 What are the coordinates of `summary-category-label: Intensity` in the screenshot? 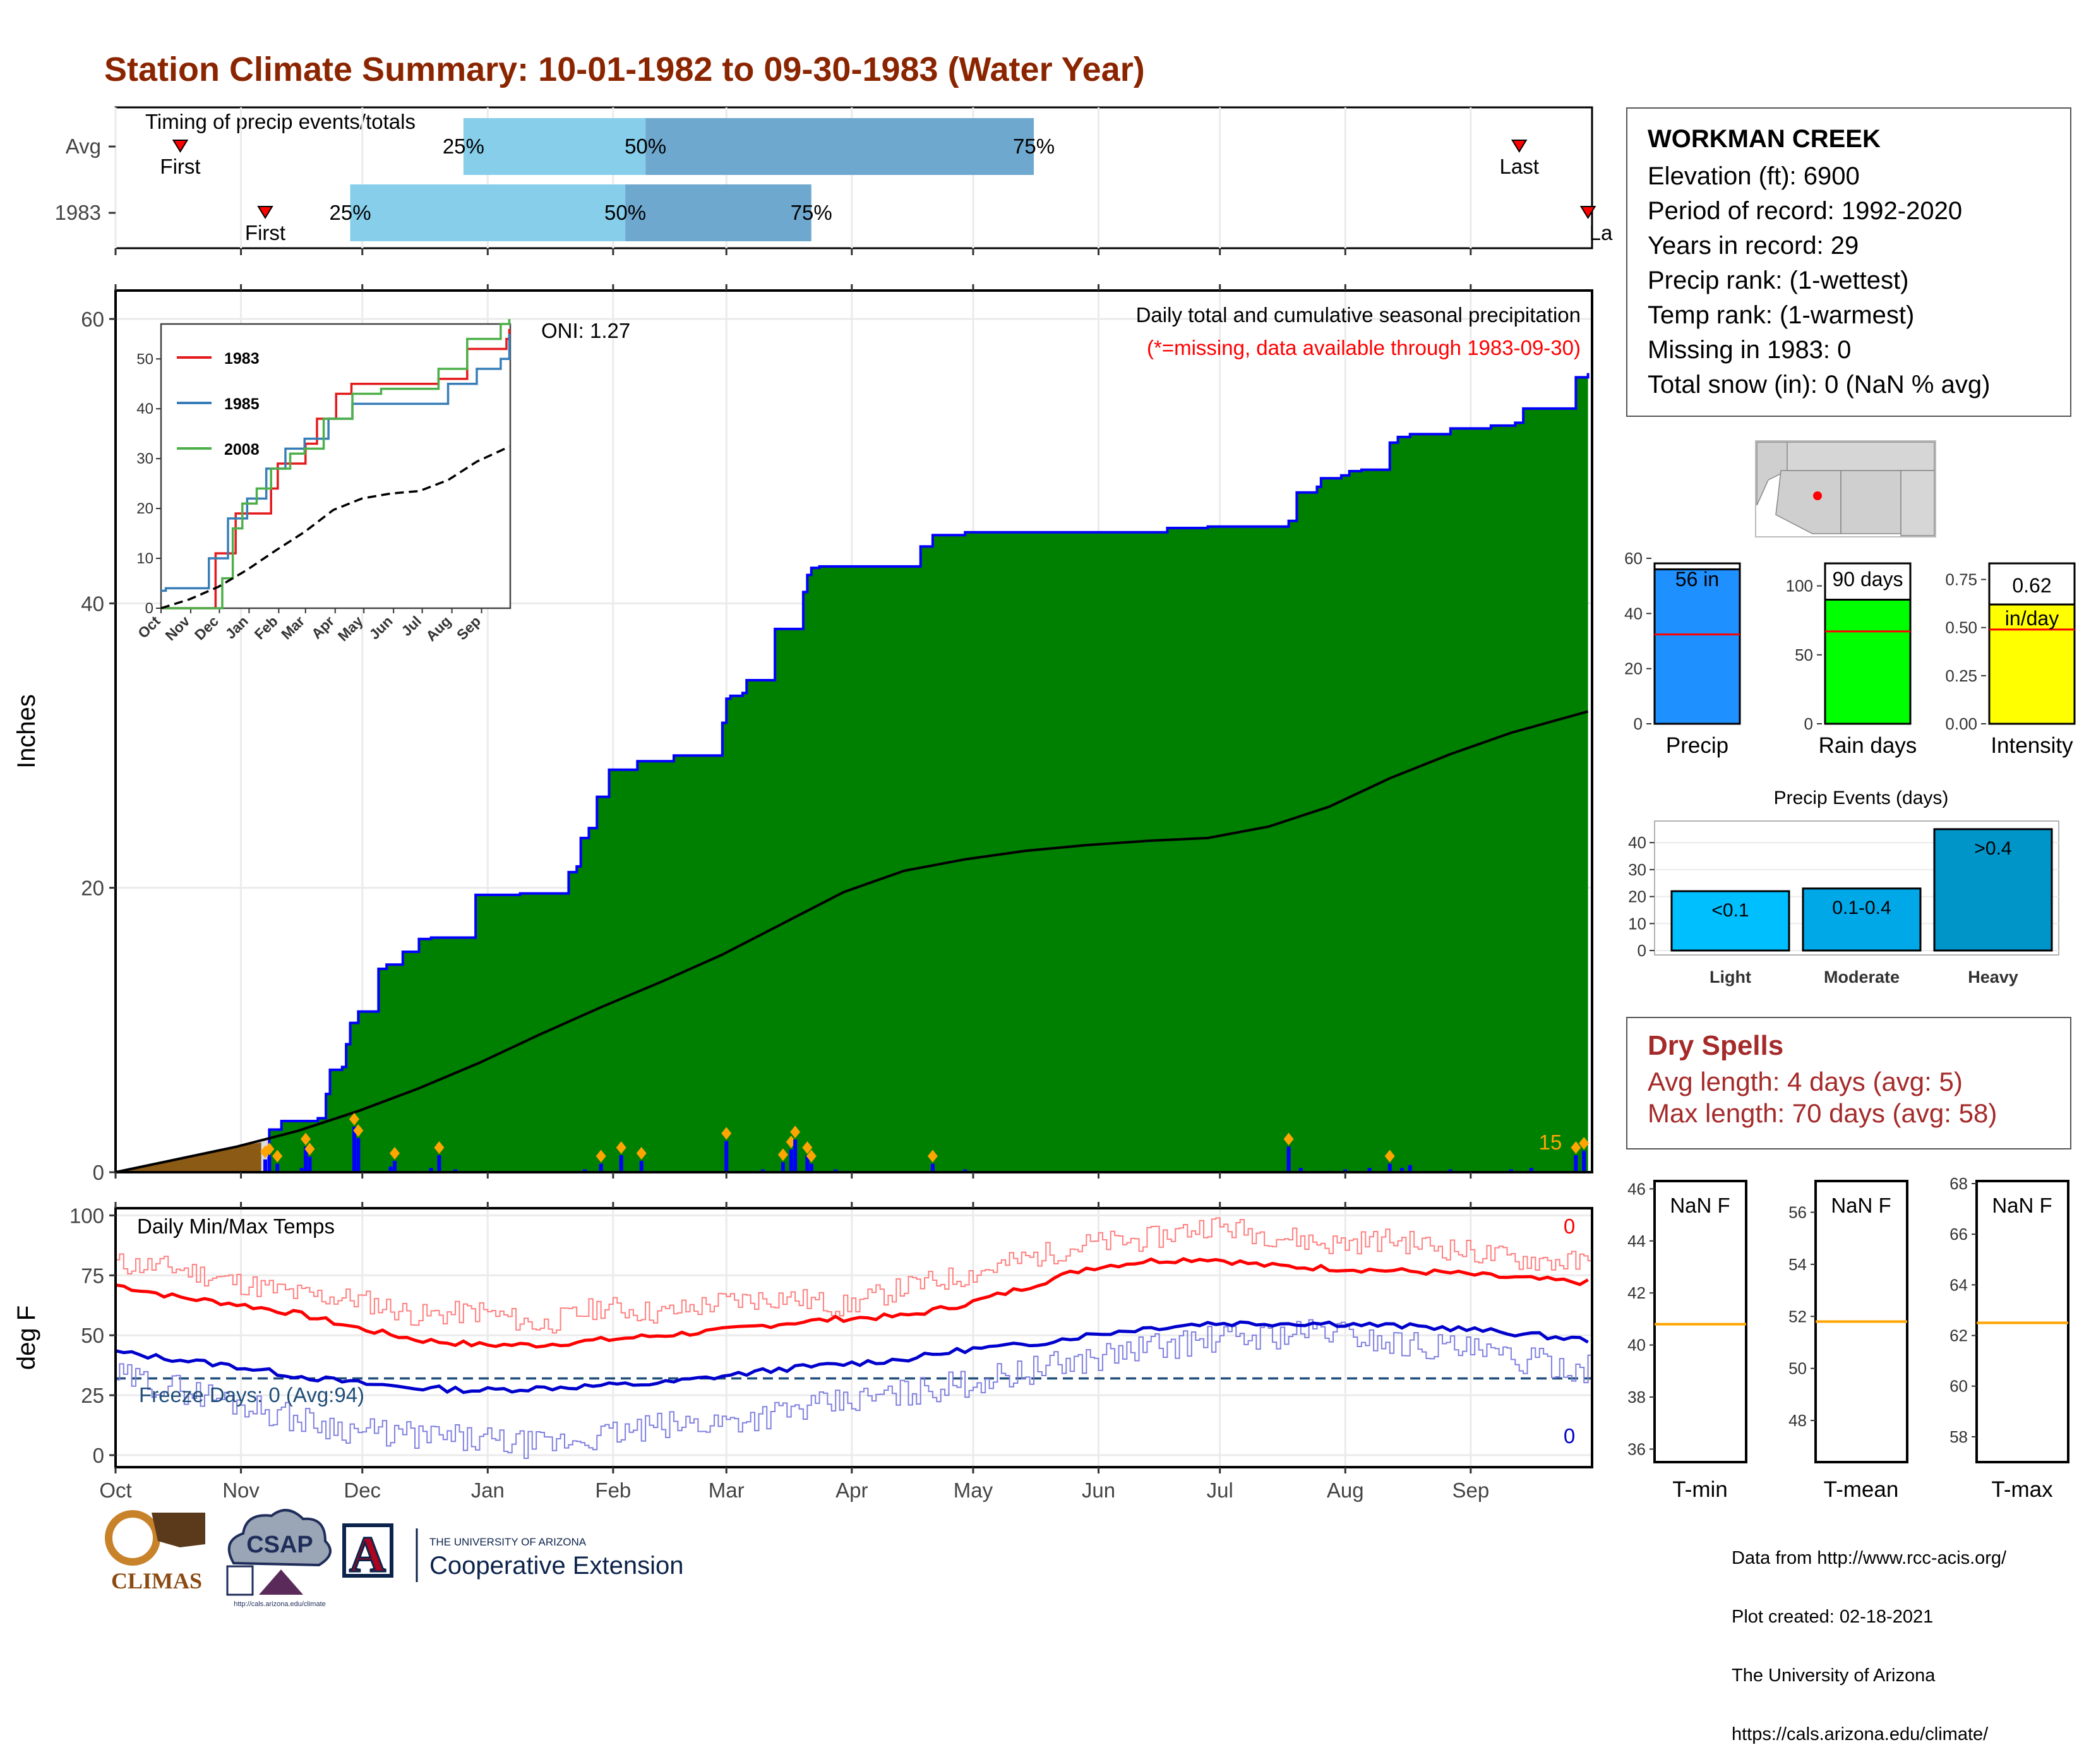 It's located at (2032, 745).